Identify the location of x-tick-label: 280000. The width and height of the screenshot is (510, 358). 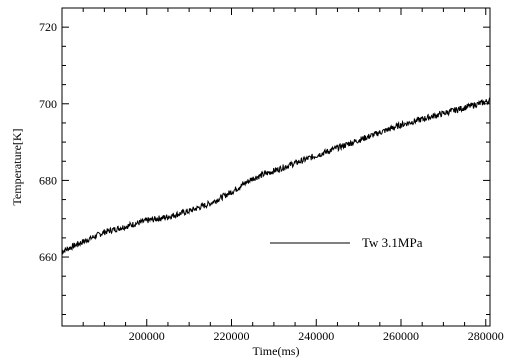
(486, 336).